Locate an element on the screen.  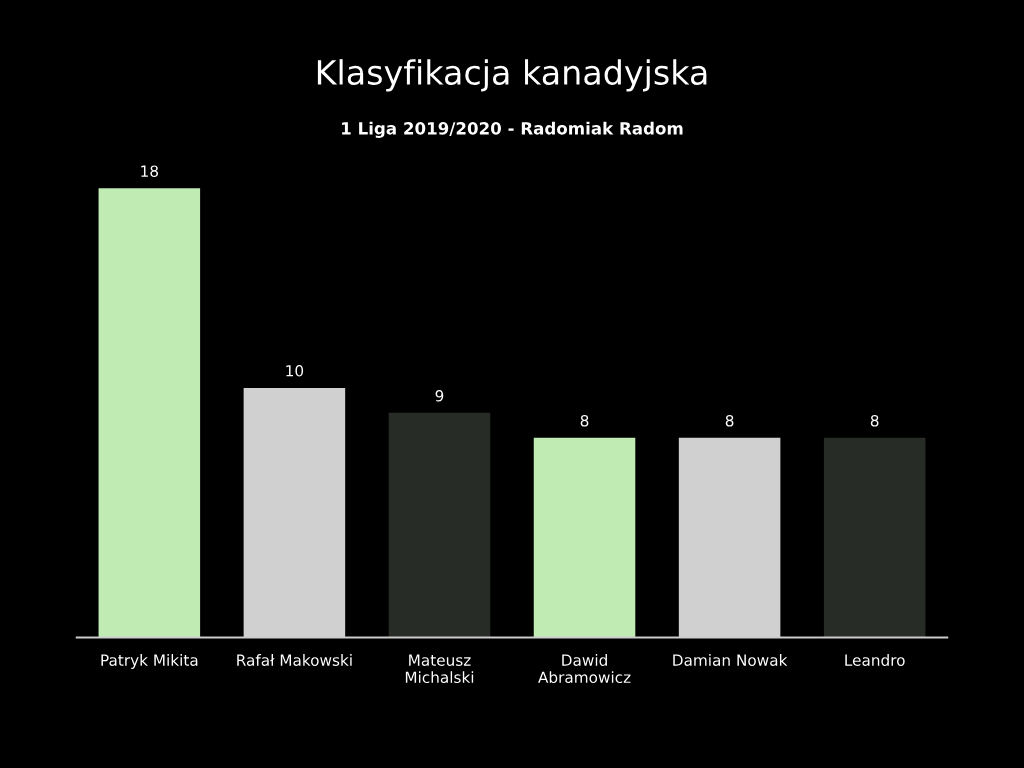
x-tick-label: Rafał Makowski is located at coordinates (294, 660).